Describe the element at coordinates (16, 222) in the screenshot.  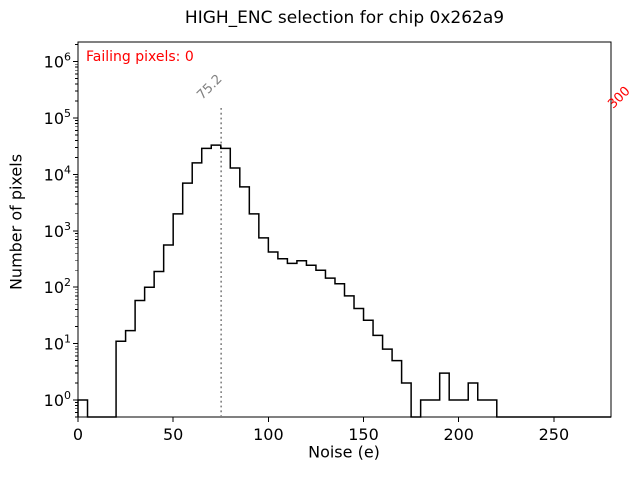
I see `y-axis-label: Number of pixels` at that location.